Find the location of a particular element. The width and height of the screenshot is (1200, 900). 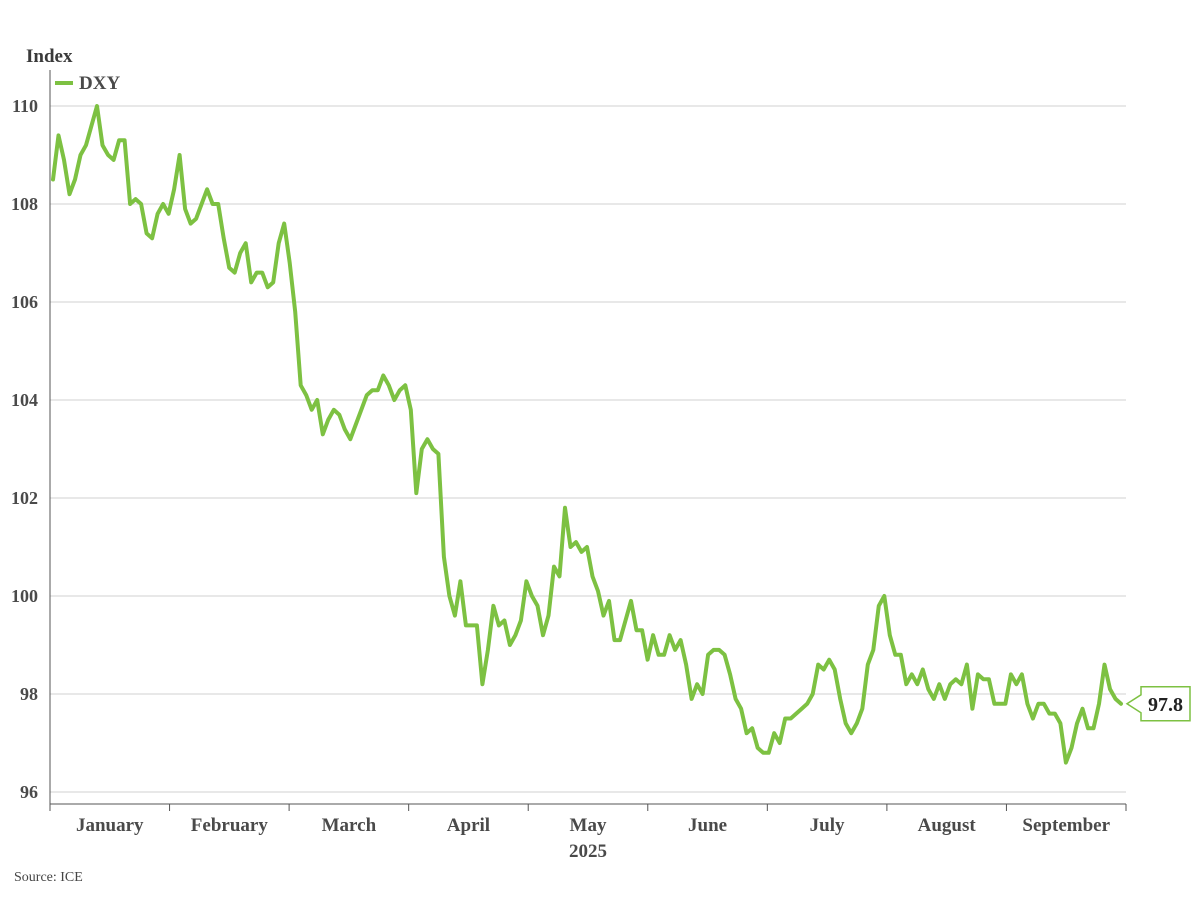

y-tick-label-100: 100 is located at coordinates (24, 596).